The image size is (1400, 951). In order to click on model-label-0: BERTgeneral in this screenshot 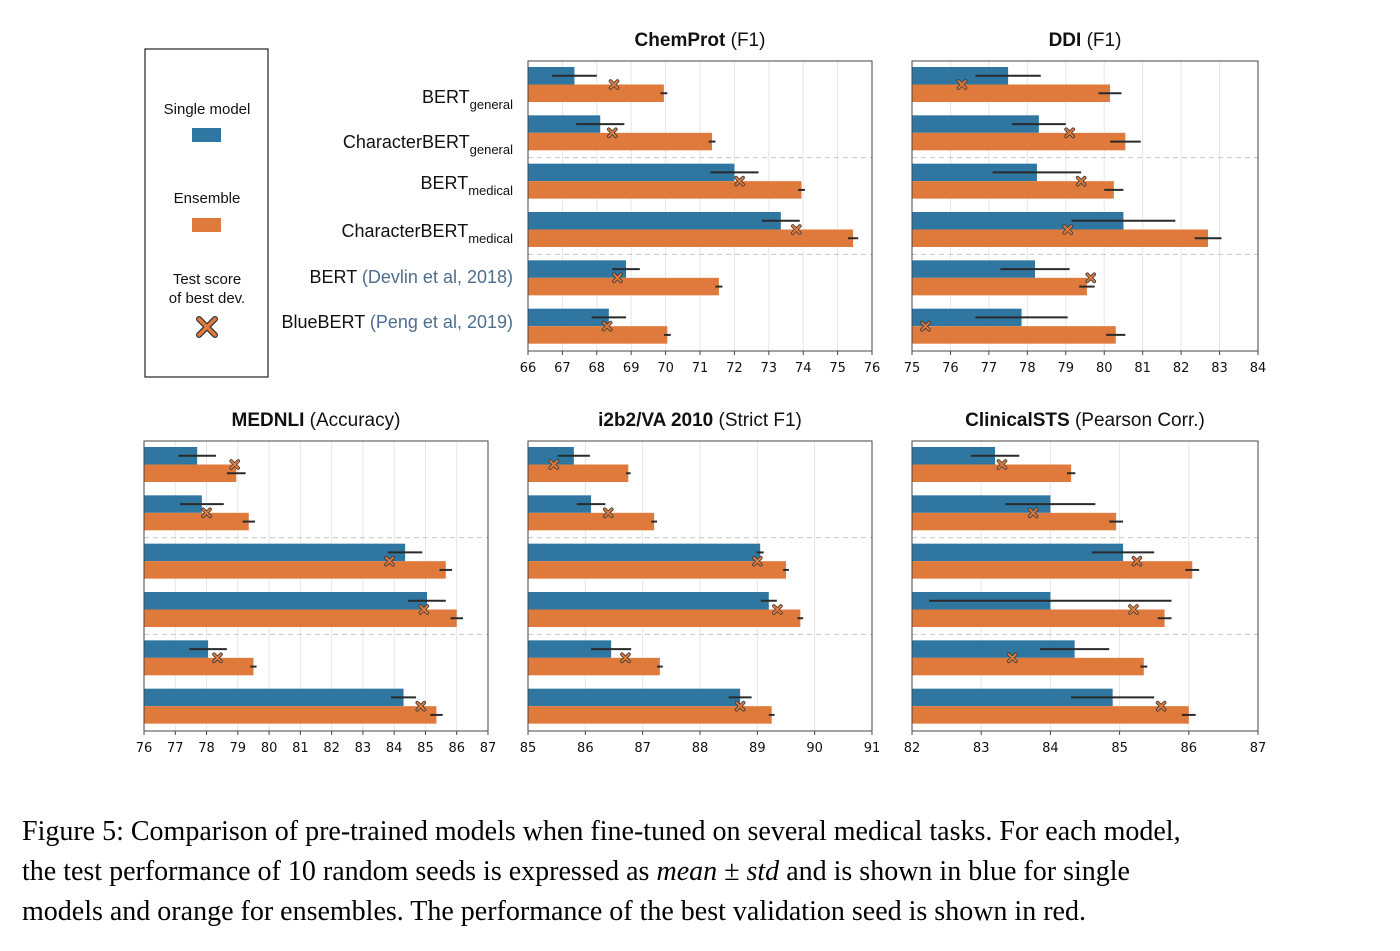, I will do `click(467, 99)`.